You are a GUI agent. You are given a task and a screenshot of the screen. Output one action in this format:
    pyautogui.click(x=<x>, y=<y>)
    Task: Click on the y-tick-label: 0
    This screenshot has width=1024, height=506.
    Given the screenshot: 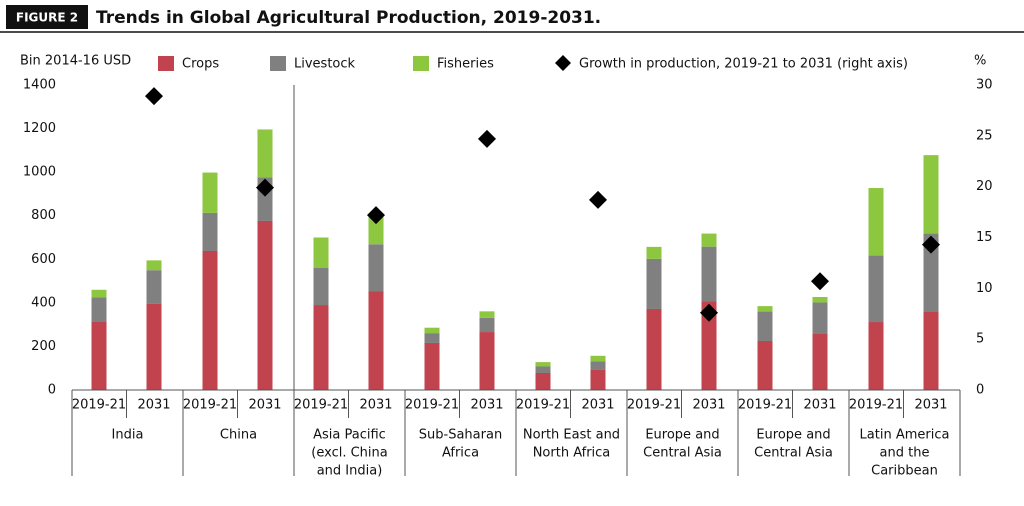 What is the action you would take?
    pyautogui.click(x=52, y=390)
    